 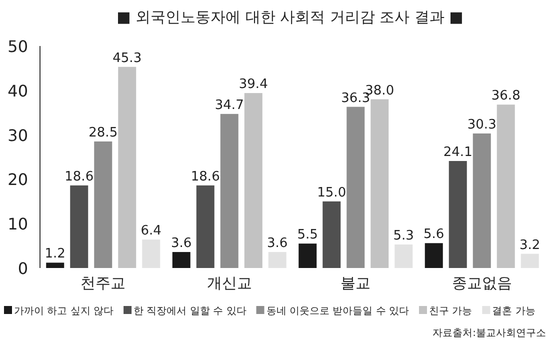 I want to click on text: 자료출처:불교사회연구소, so click(x=489, y=333).